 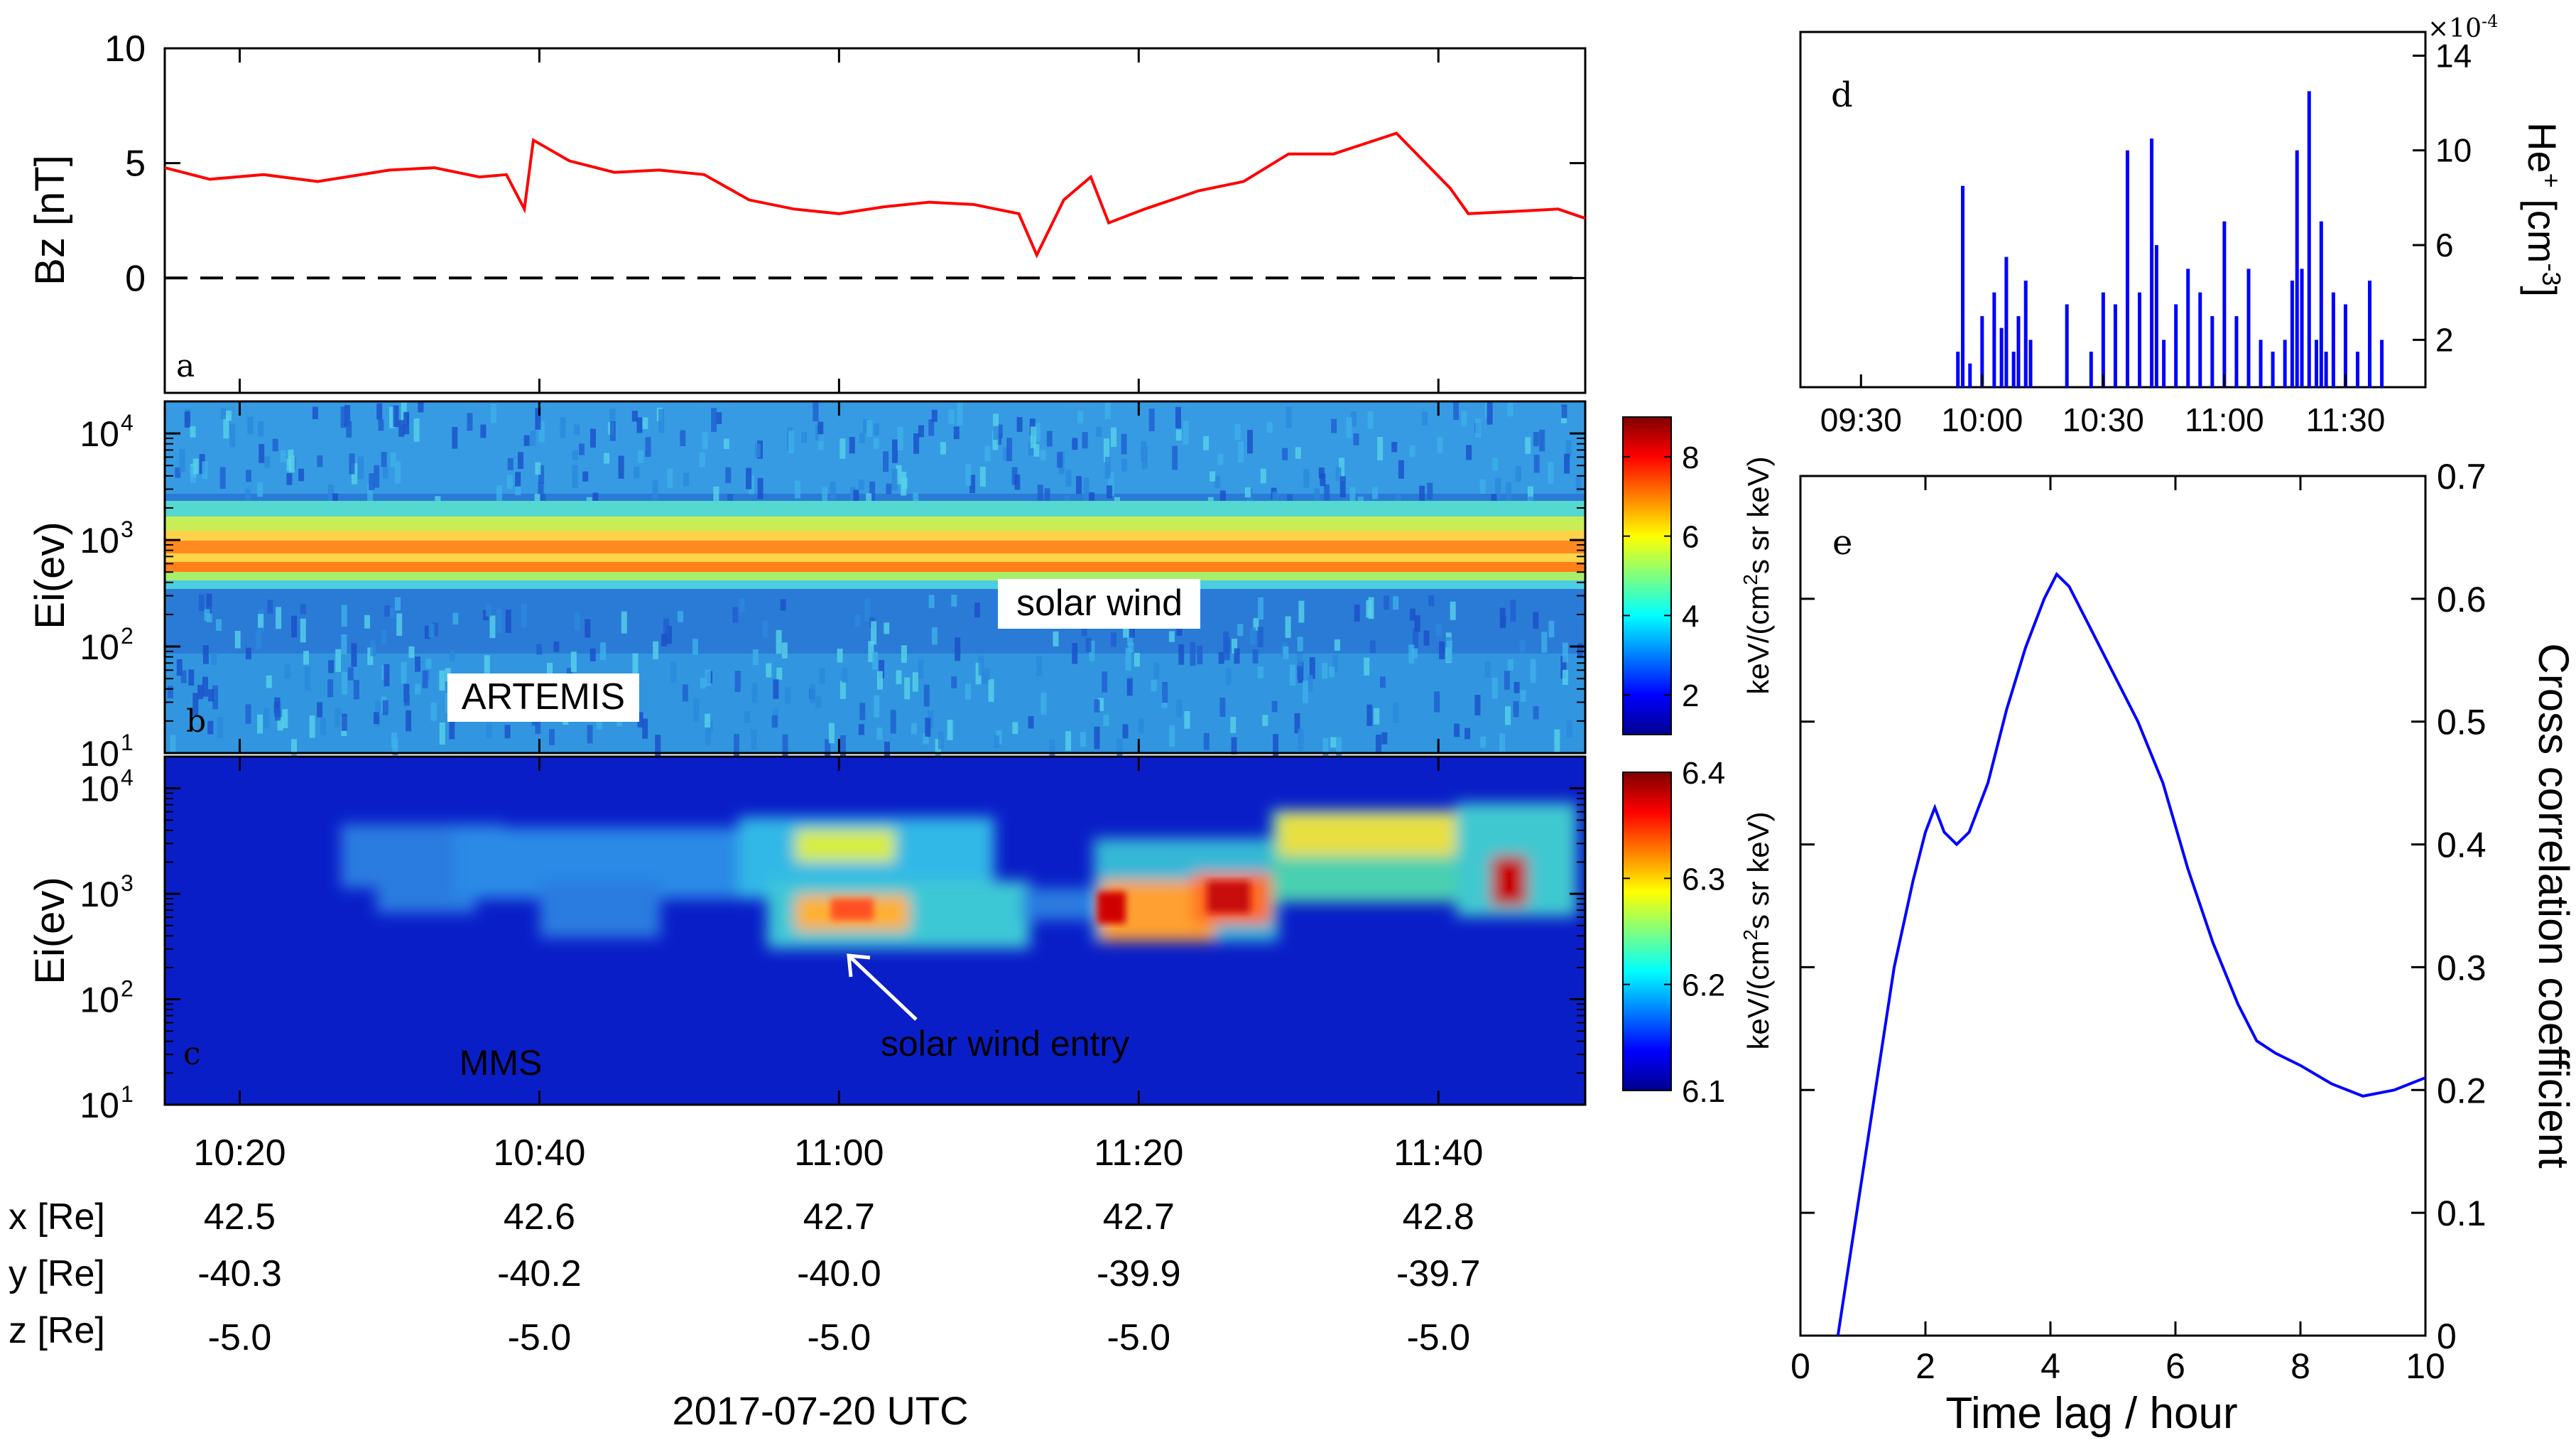 I want to click on colorbar-c: 6.4 6.3 6.2 6.1 keV/(cm2s sr keV), so click(x=1699, y=932).